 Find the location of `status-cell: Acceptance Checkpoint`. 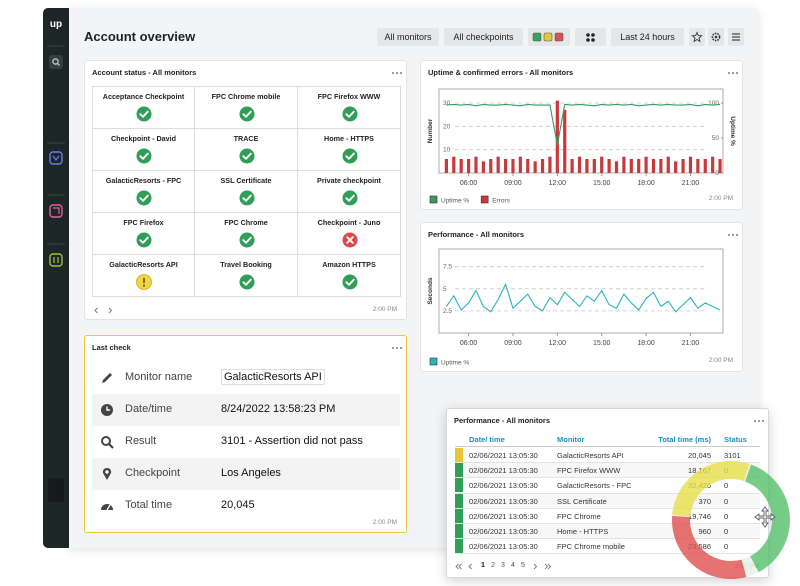

status-cell: Acceptance Checkpoint is located at coordinates (144, 108).